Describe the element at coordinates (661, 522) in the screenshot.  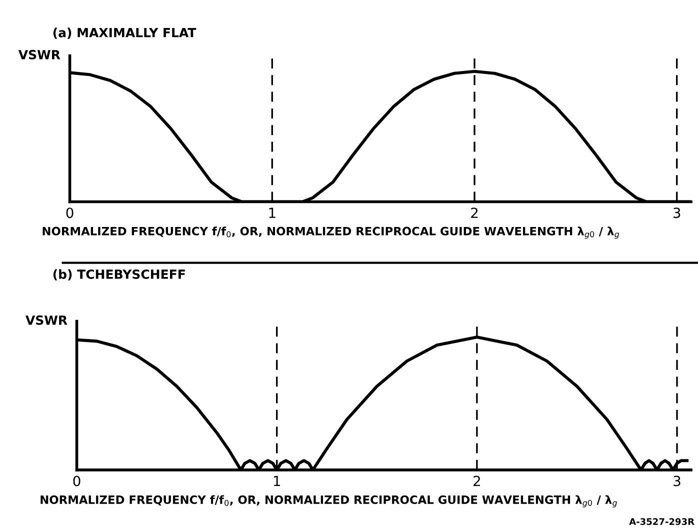
I see `text: A-3527-293R` at that location.